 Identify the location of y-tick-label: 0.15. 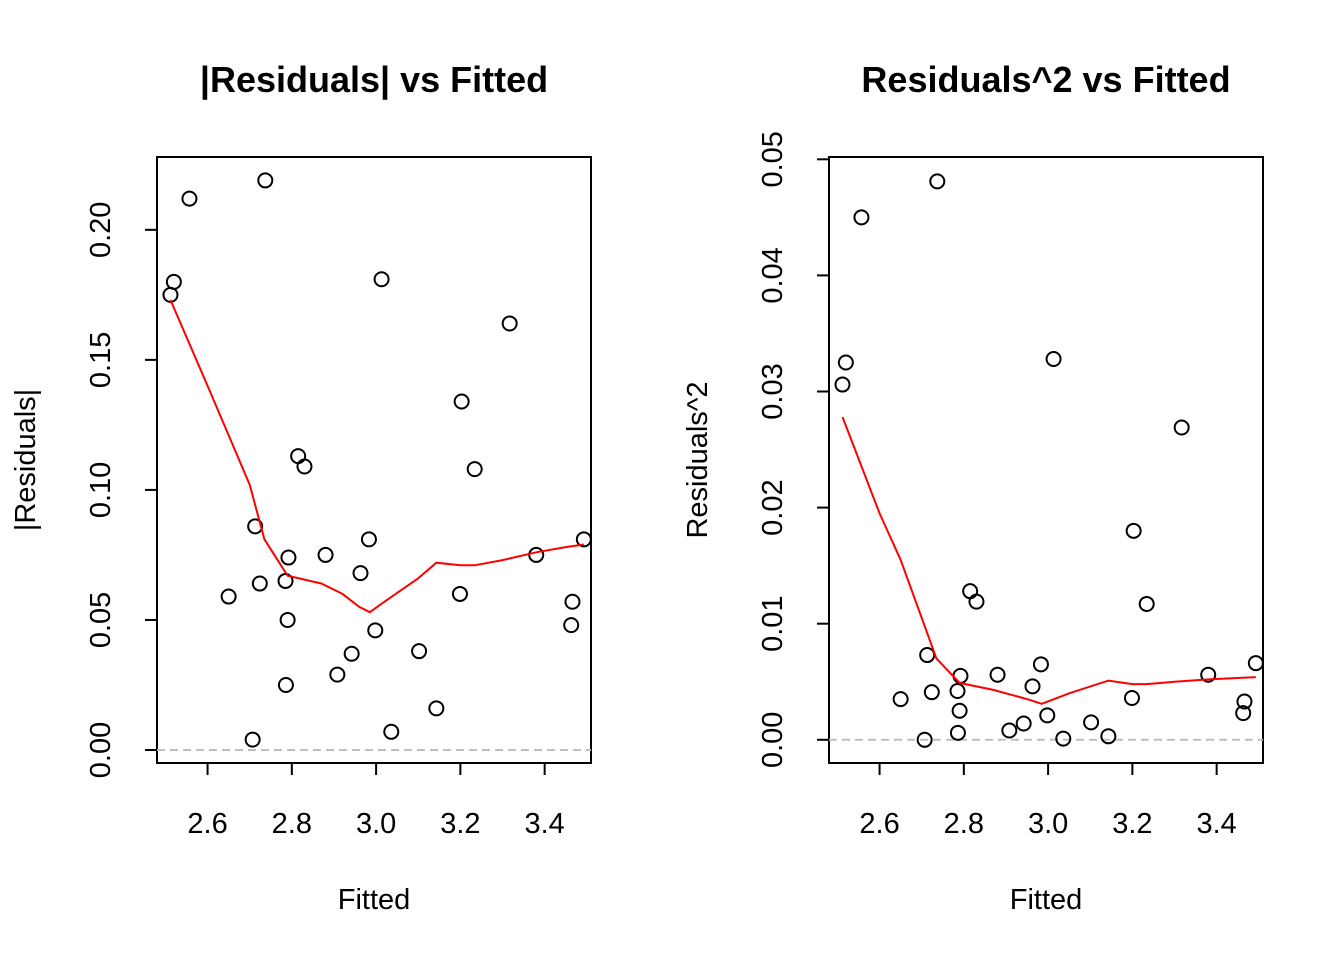
(101, 360).